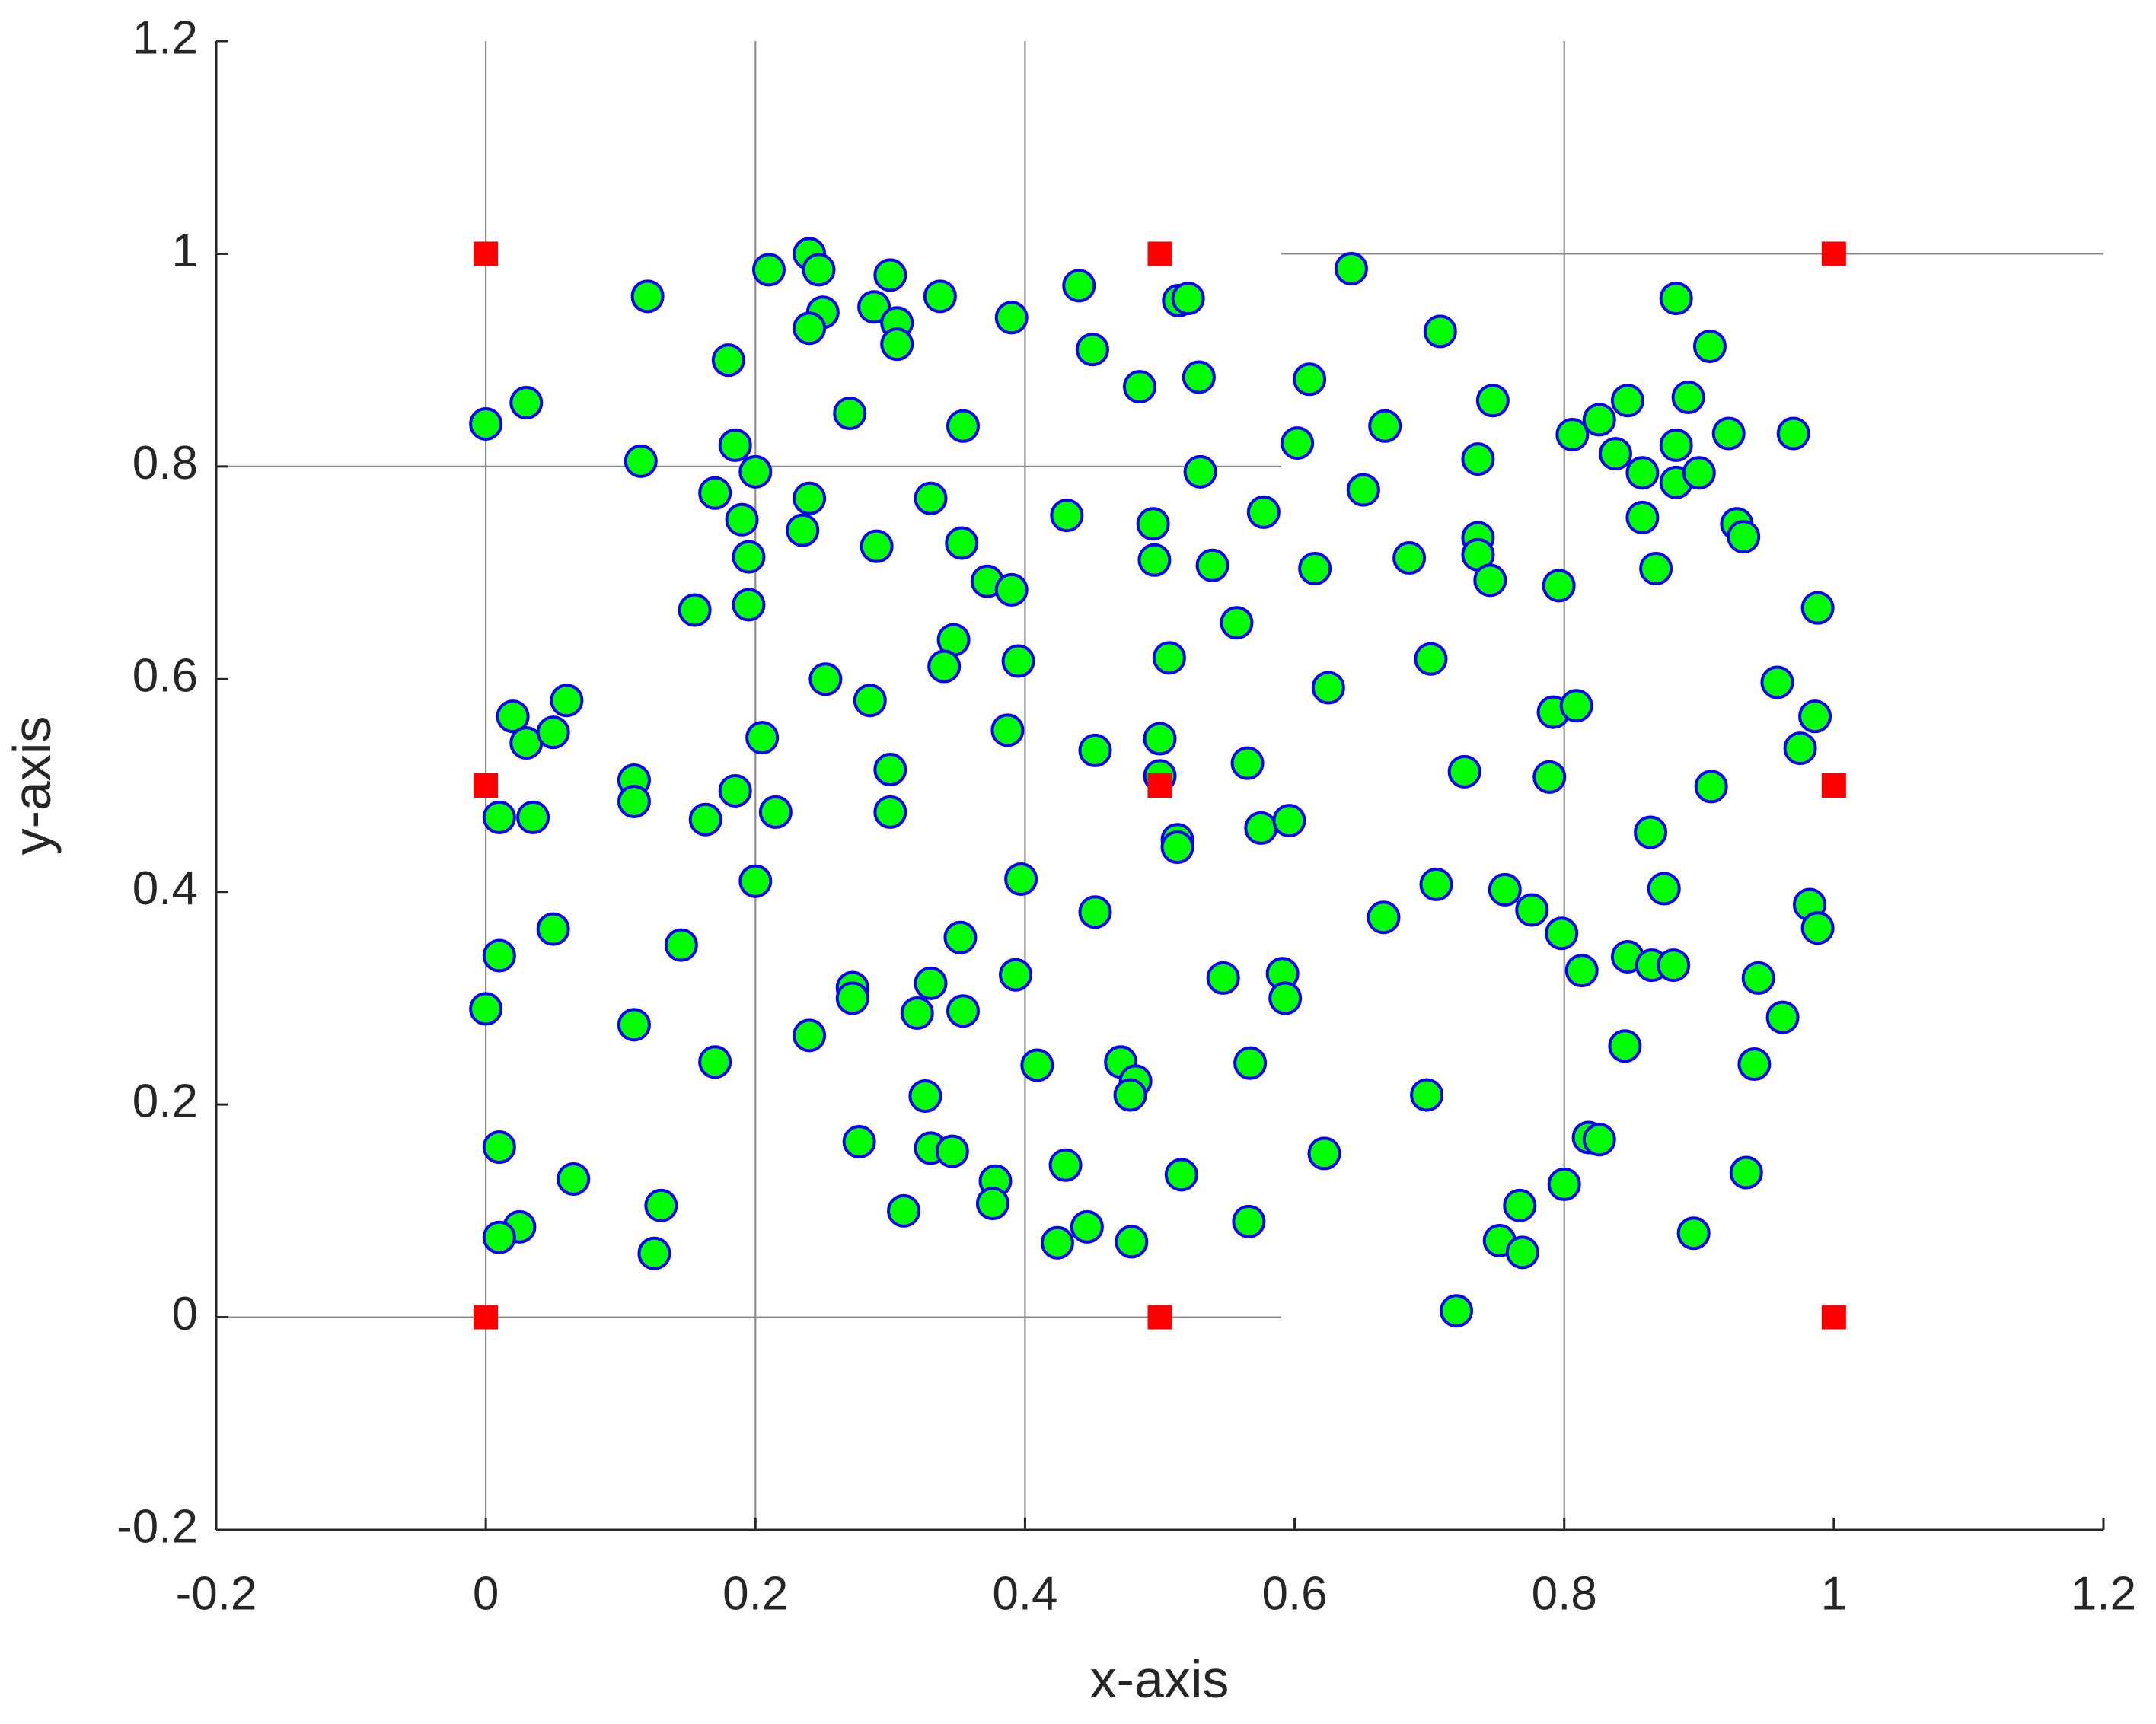  What do you see at coordinates (165, 38) in the screenshot?
I see `y-tick-label: 1.2` at bounding box center [165, 38].